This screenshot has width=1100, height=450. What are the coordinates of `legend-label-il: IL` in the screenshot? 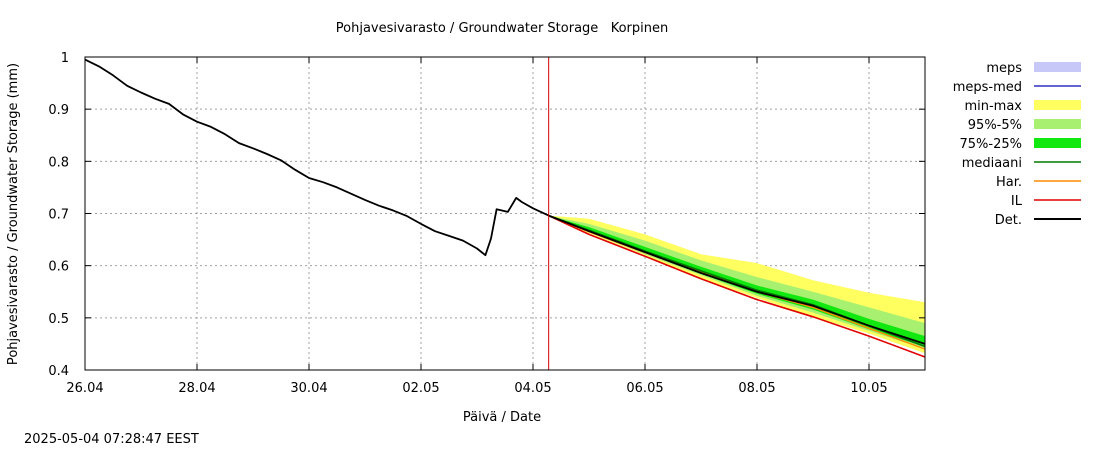 It's located at (1017, 201).